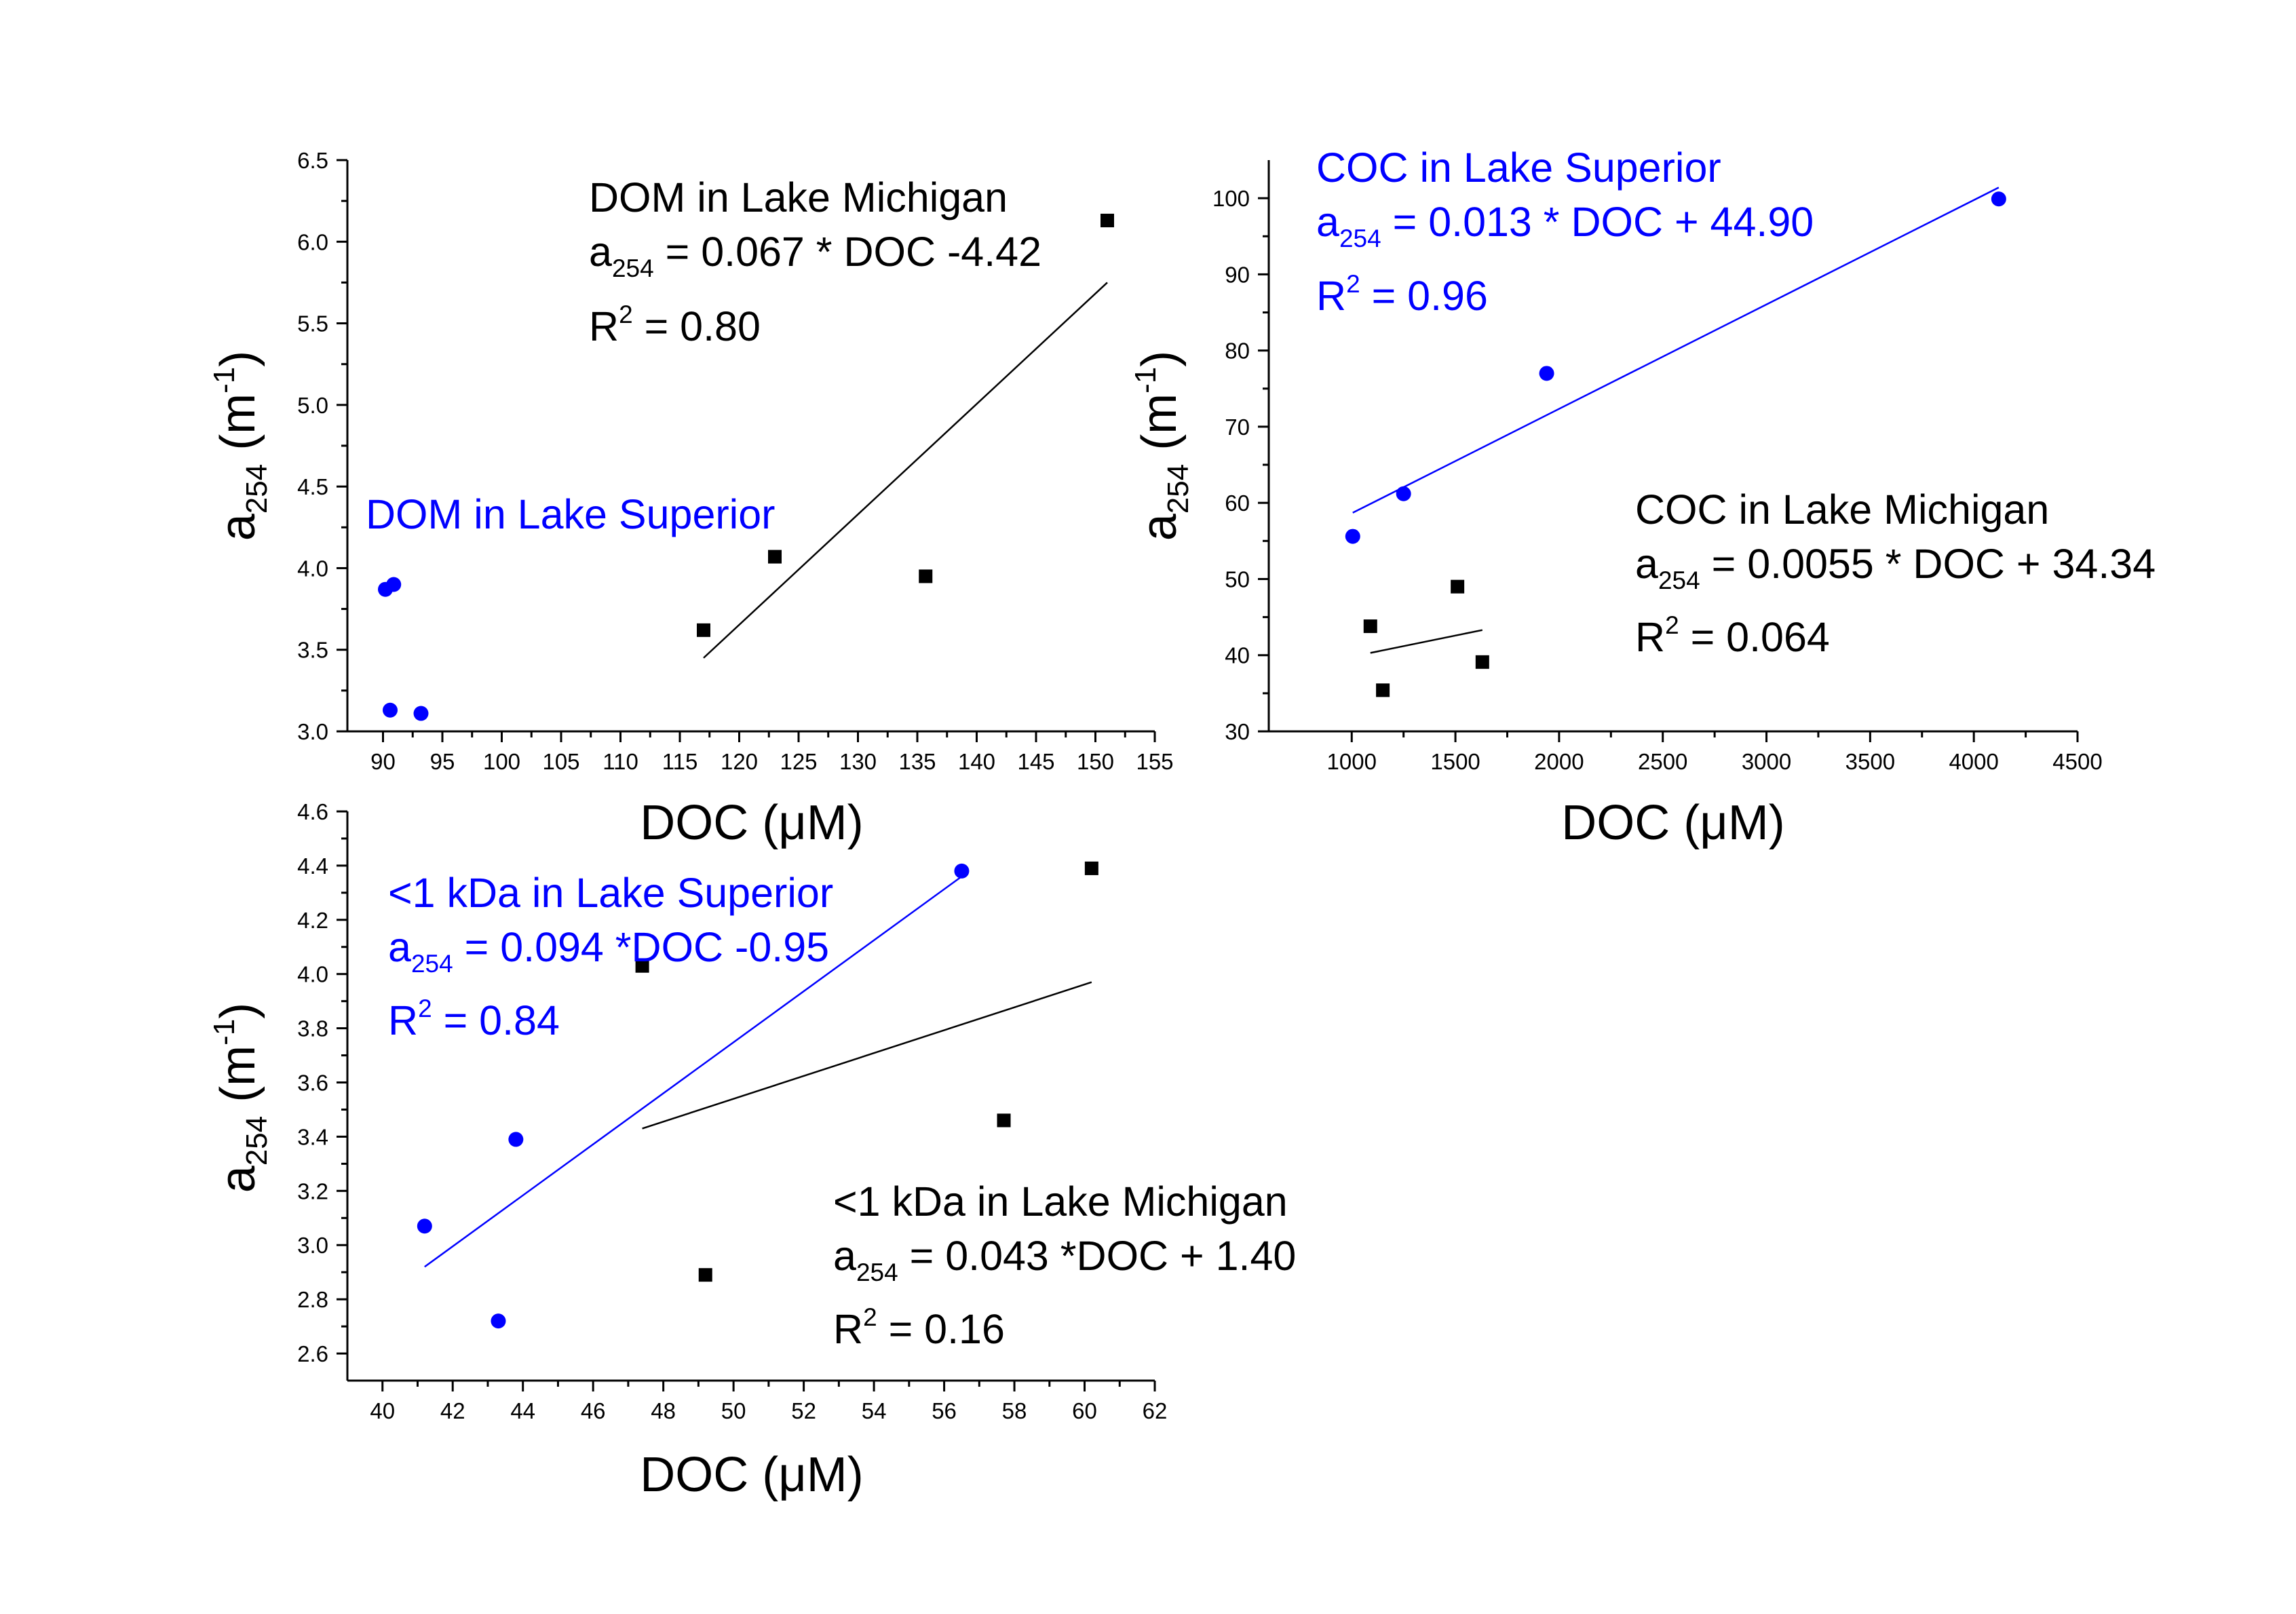 The height and width of the screenshot is (1614, 2296). Describe the element at coordinates (798, 197) in the screenshot. I see `annotation-title: DOM in Lake Michigan` at that location.